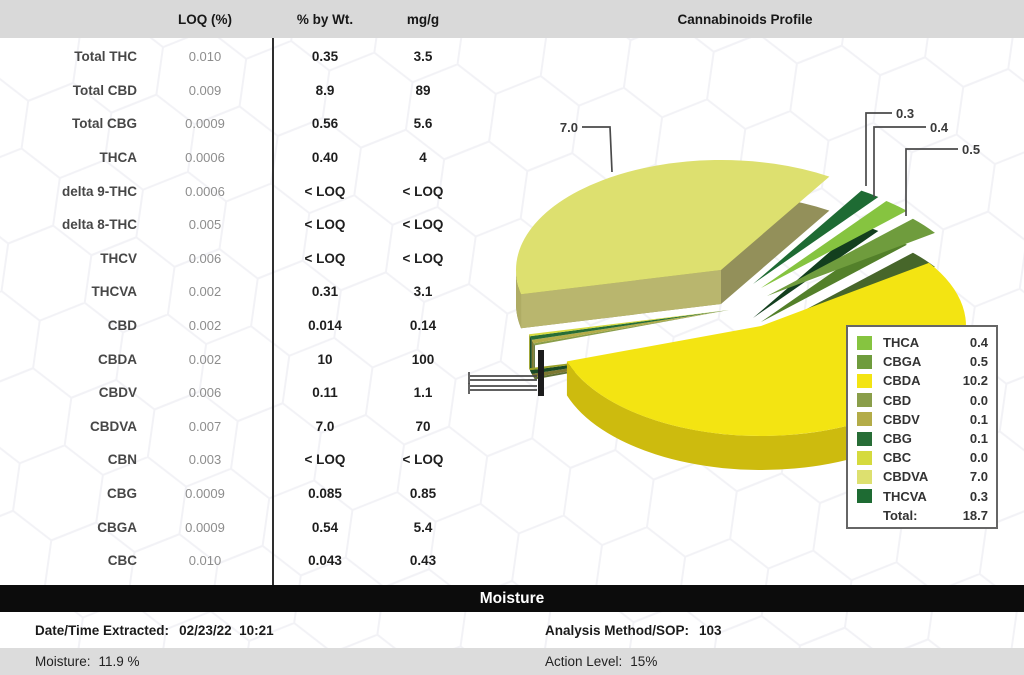 This screenshot has width=1024, height=675. Describe the element at coordinates (117, 527) in the screenshot. I see `cell-analyte-name: CBGA` at that location.